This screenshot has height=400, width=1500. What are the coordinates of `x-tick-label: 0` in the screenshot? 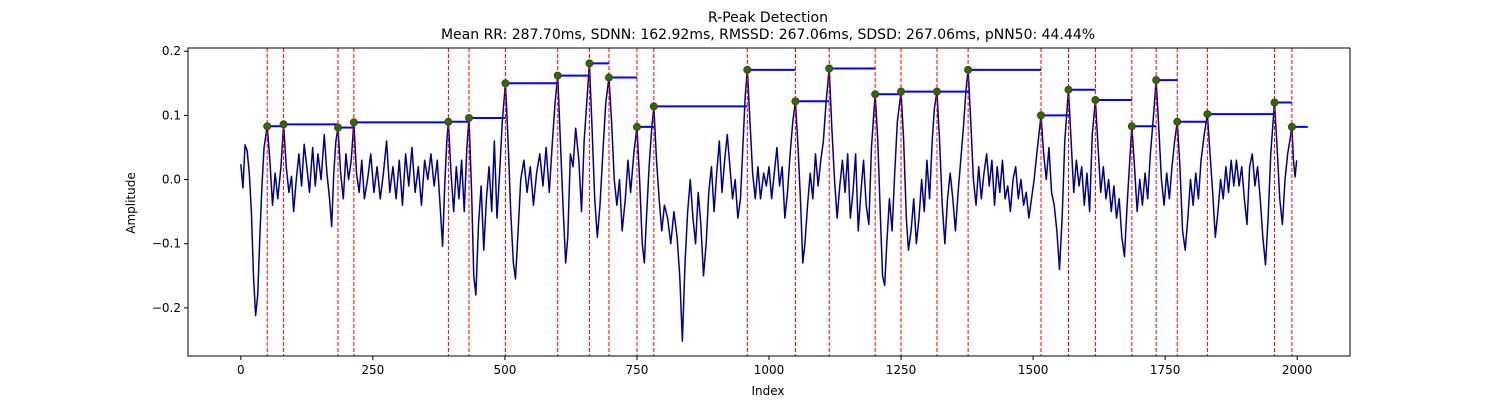 It's located at (241, 370).